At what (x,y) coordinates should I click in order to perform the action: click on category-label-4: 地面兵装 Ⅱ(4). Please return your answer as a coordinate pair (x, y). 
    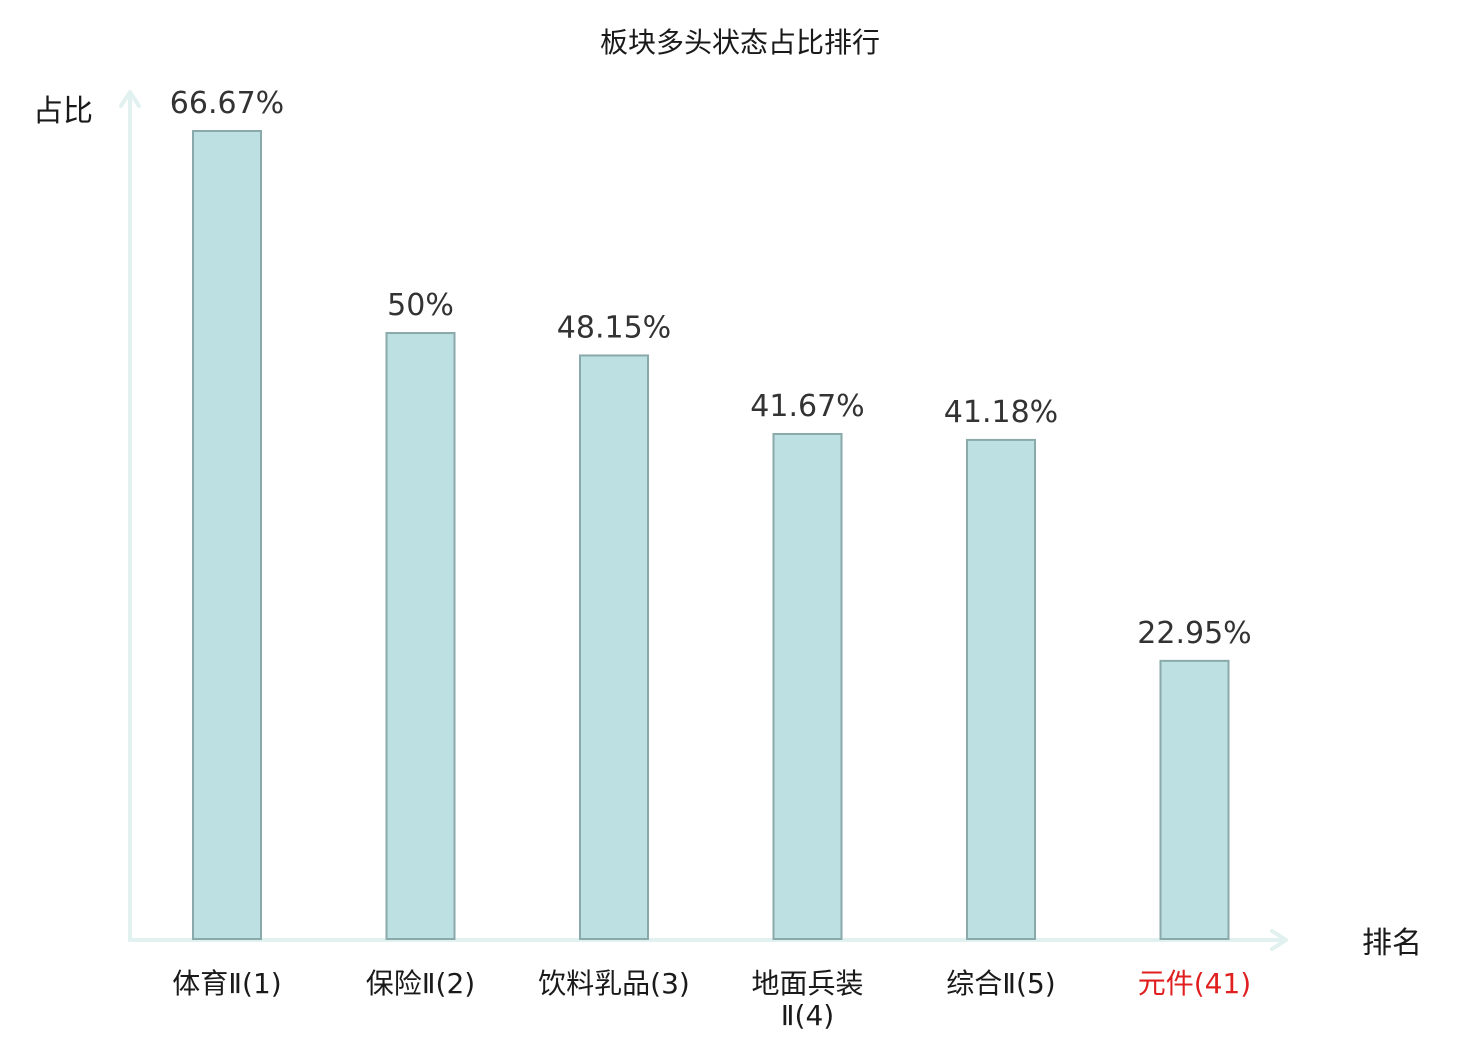
    Looking at the image, I should click on (807, 999).